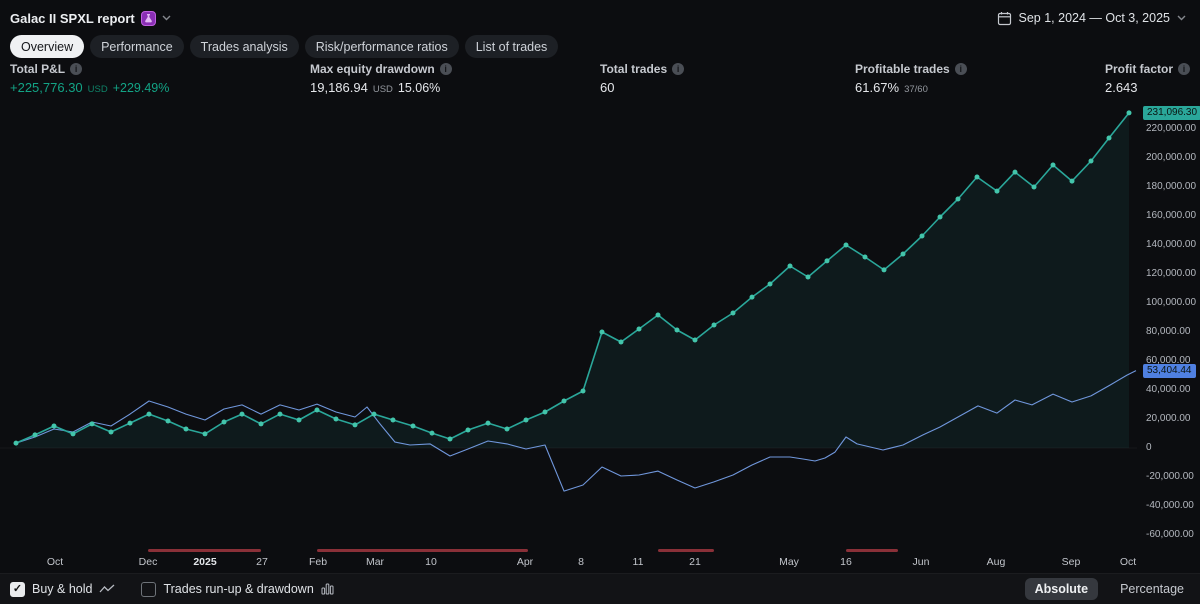 The width and height of the screenshot is (1200, 604). I want to click on stat-profit-factor: Profit factor i 2.643, so click(1147, 78).